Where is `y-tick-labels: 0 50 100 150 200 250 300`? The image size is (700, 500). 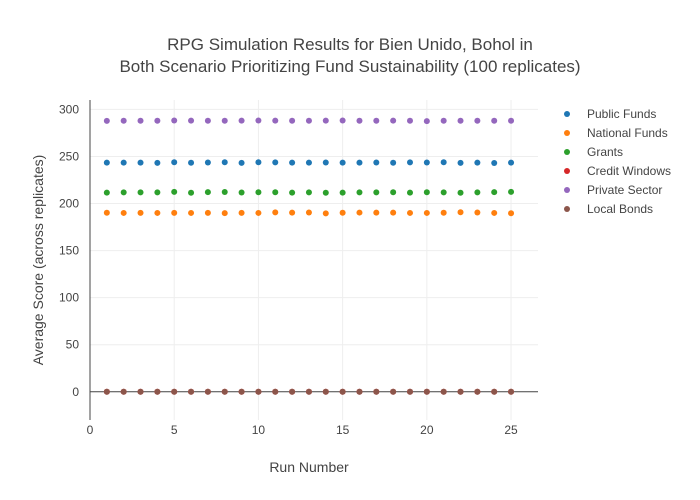 y-tick-labels: 0 50 100 150 200 250 300 is located at coordinates (69, 250).